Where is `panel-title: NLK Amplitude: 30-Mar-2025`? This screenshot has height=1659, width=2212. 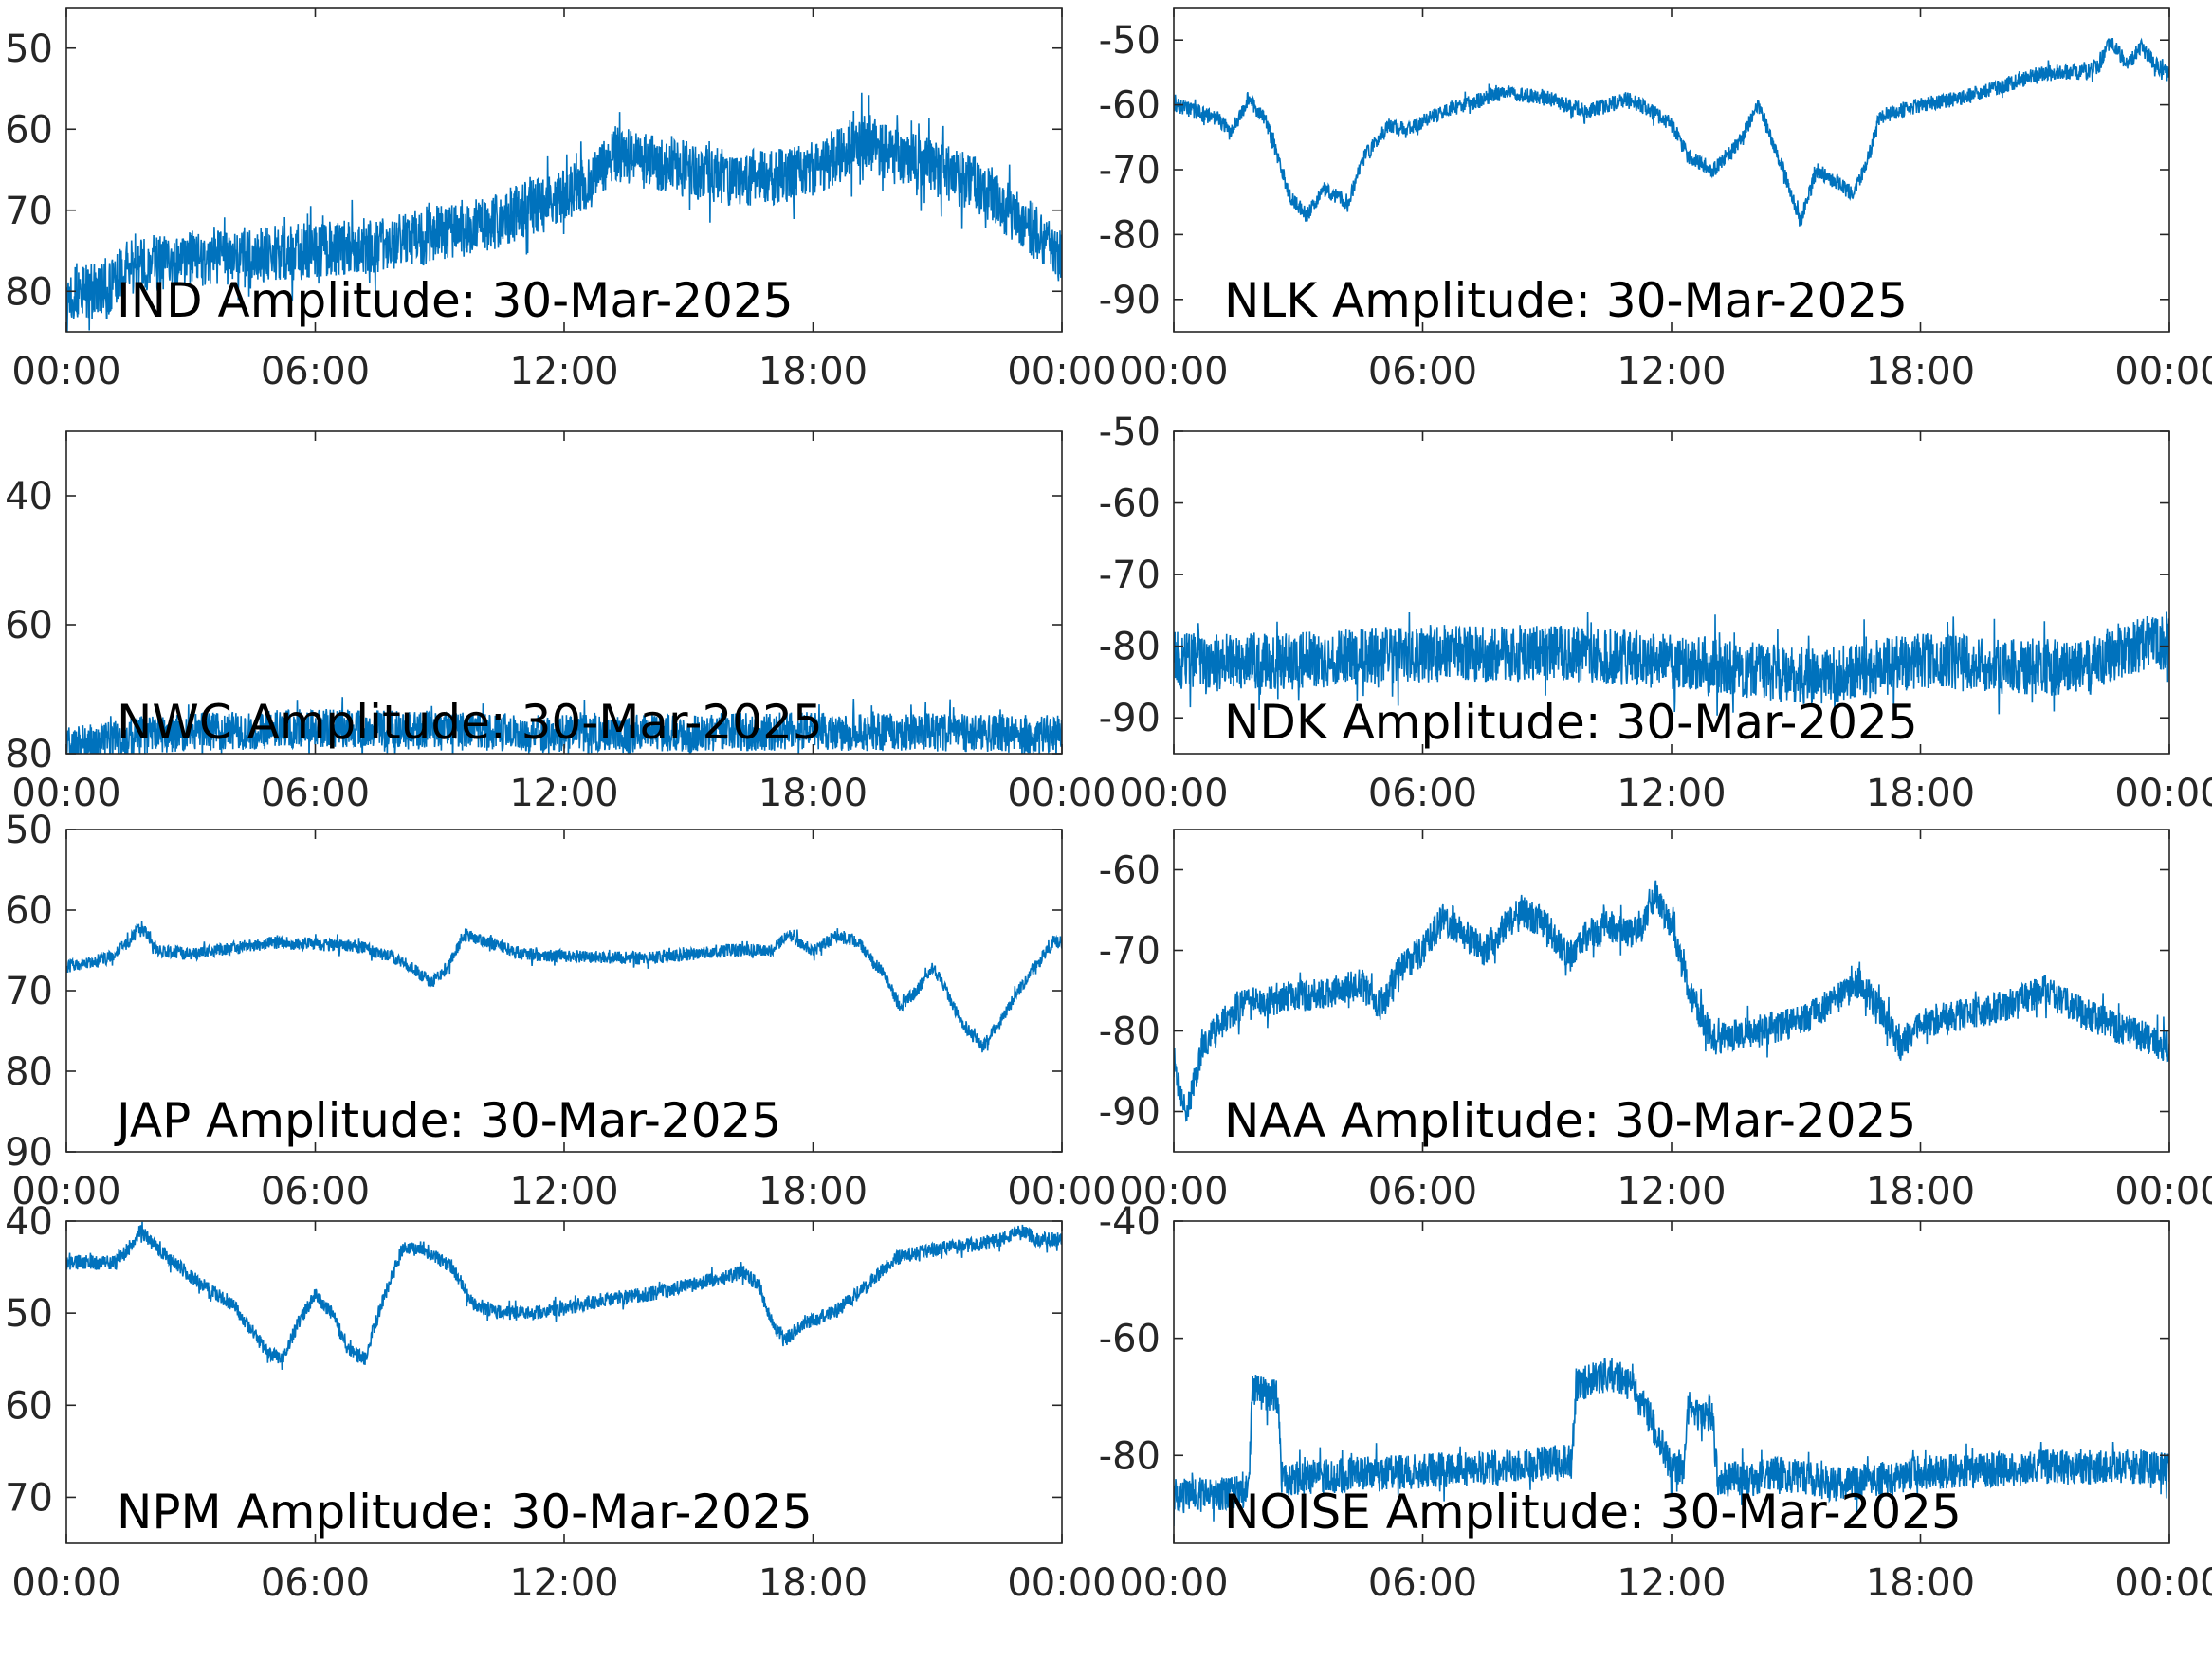 panel-title: NLK Amplitude: 30-Mar-2025 is located at coordinates (1566, 300).